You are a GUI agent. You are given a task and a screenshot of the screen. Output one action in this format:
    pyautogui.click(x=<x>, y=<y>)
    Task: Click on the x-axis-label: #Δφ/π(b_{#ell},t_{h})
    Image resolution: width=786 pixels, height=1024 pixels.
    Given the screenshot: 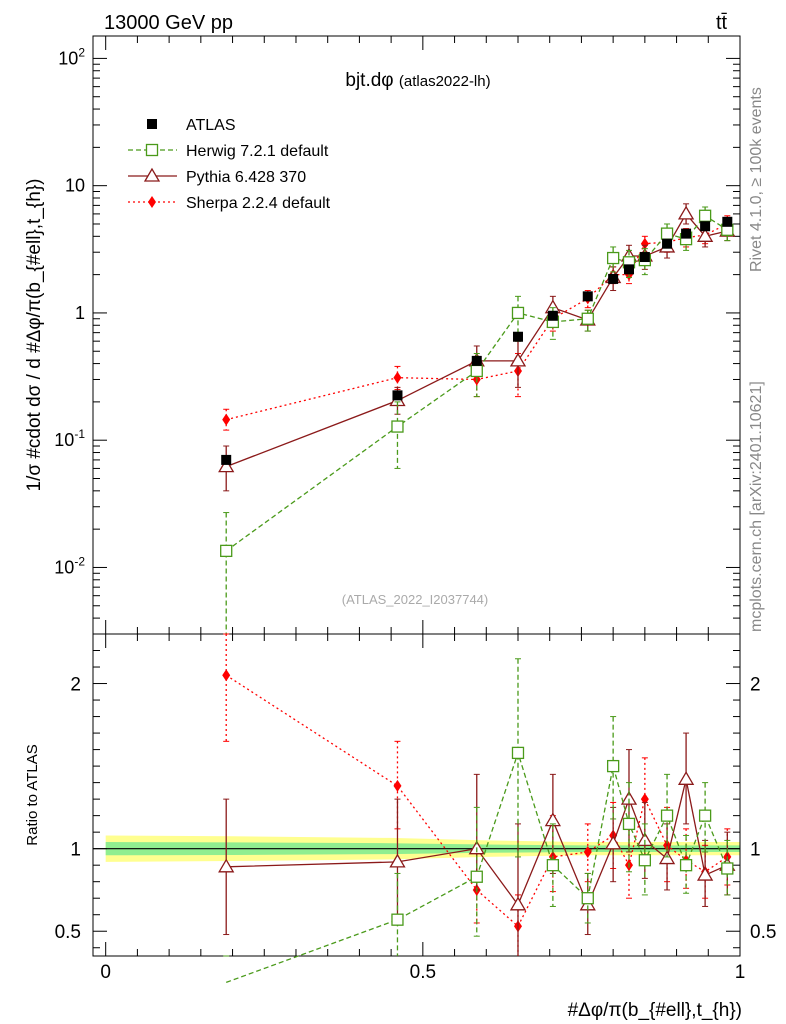 What is the action you would take?
    pyautogui.click(x=655, y=1010)
    